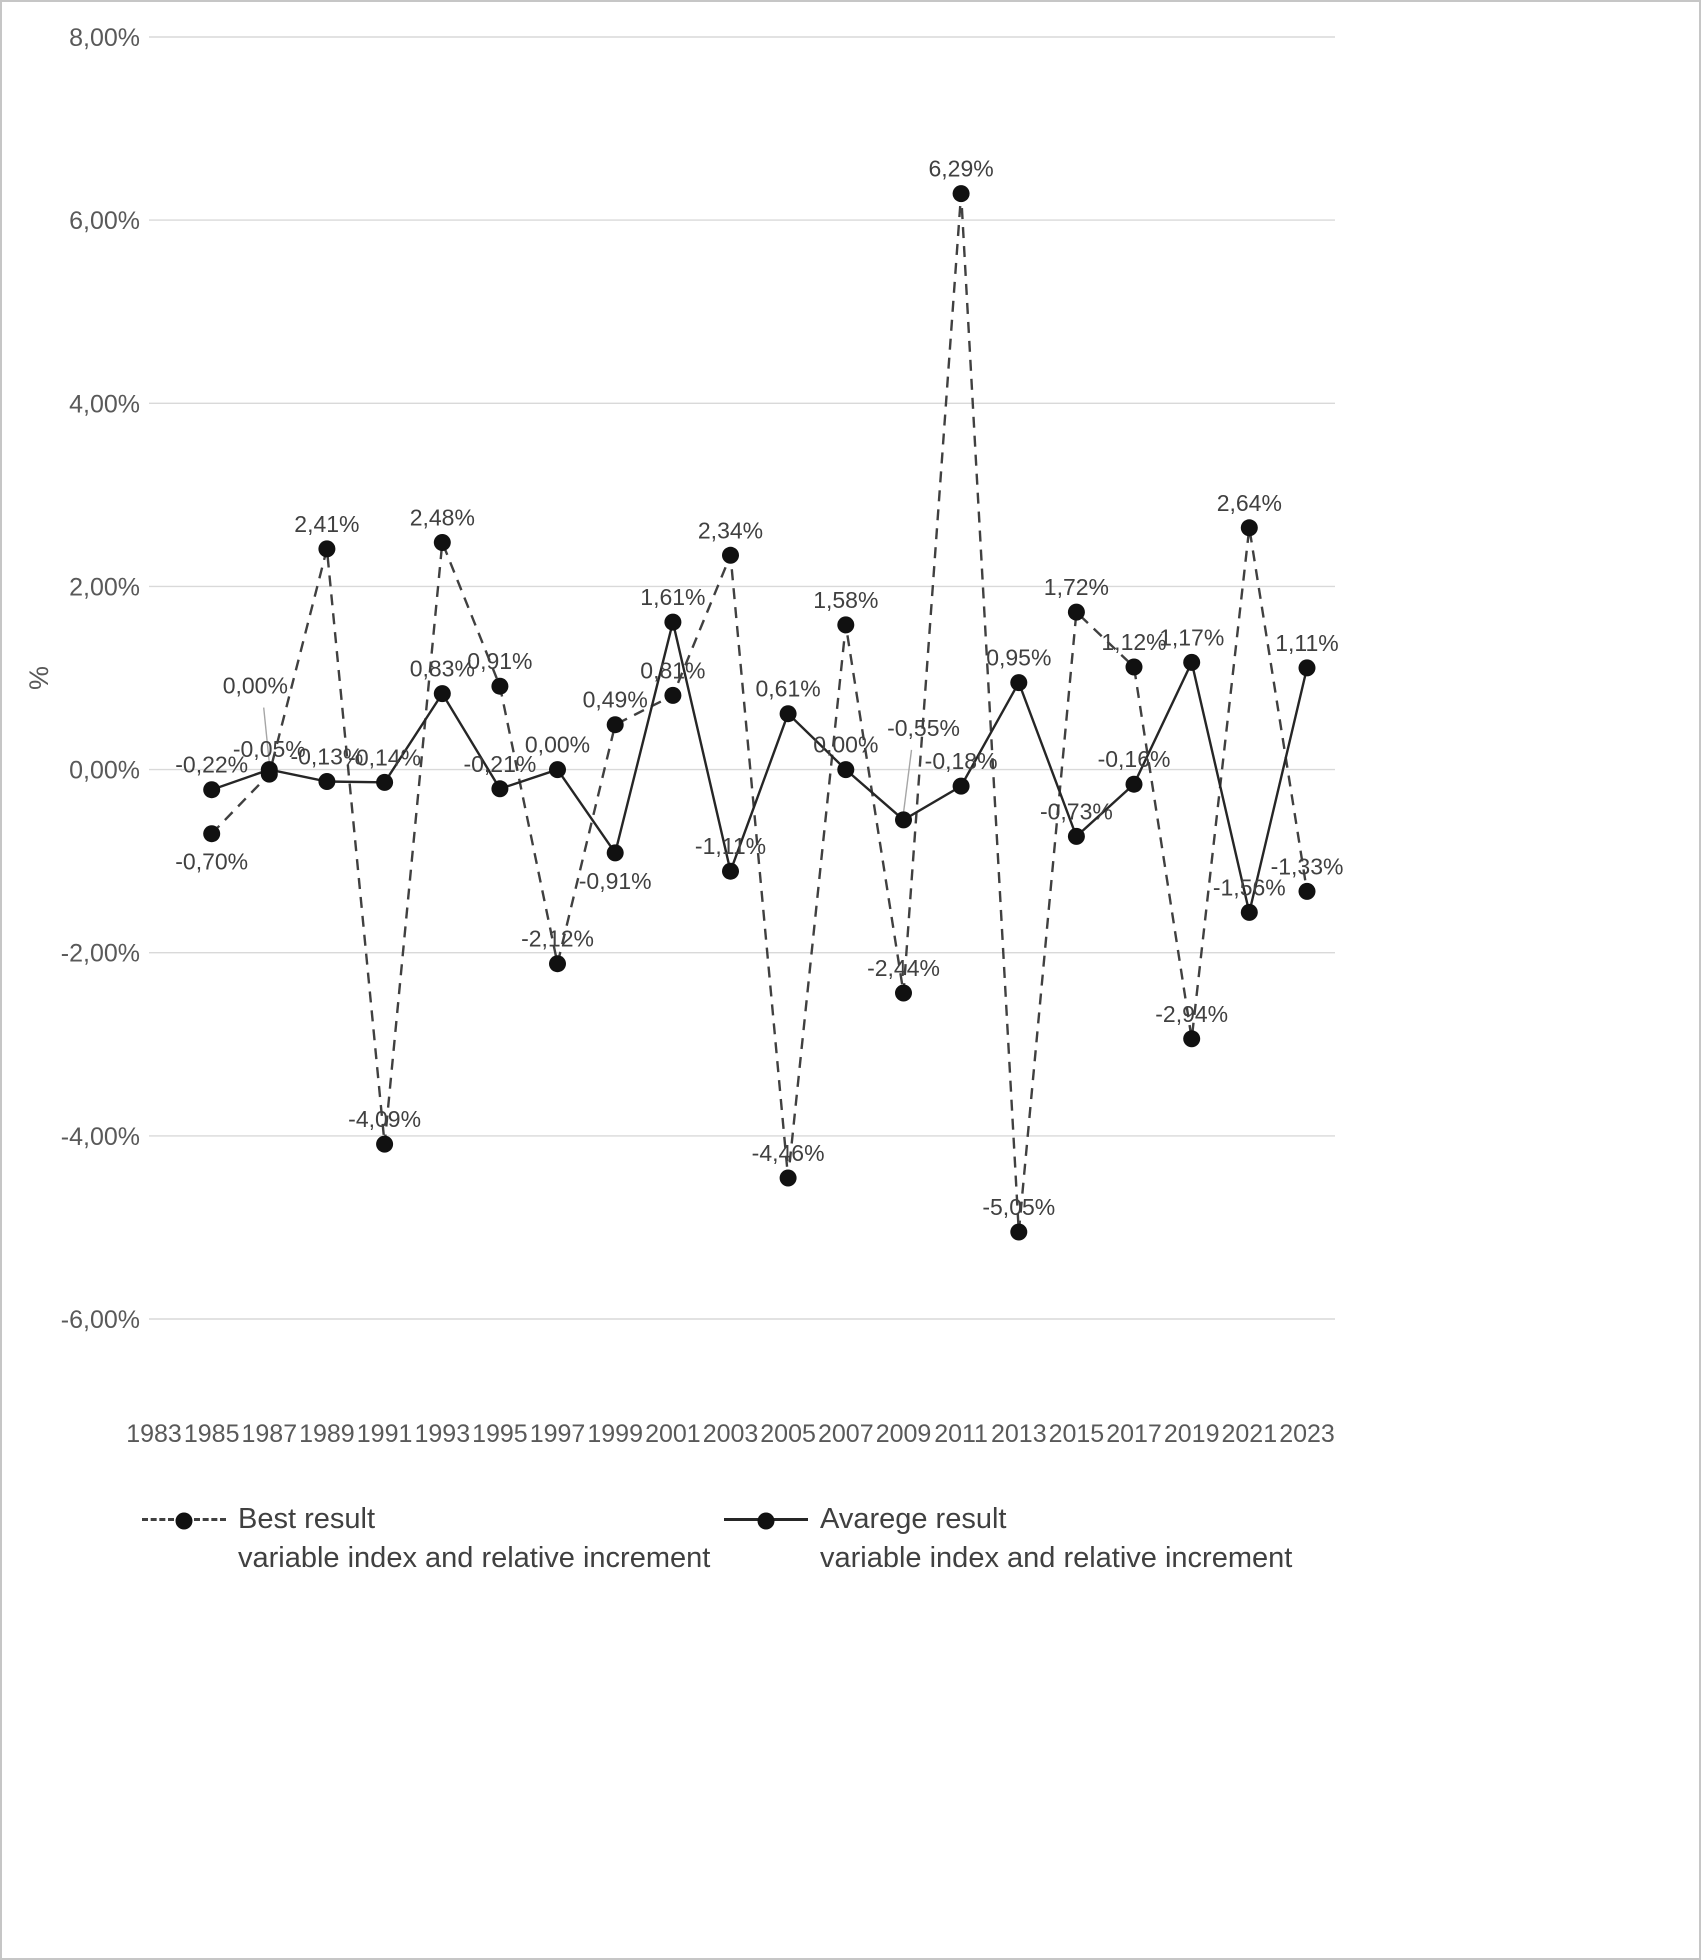 The image size is (1701, 1960). Describe the element at coordinates (255, 686) in the screenshot. I see `data-label: 0,00%` at that location.